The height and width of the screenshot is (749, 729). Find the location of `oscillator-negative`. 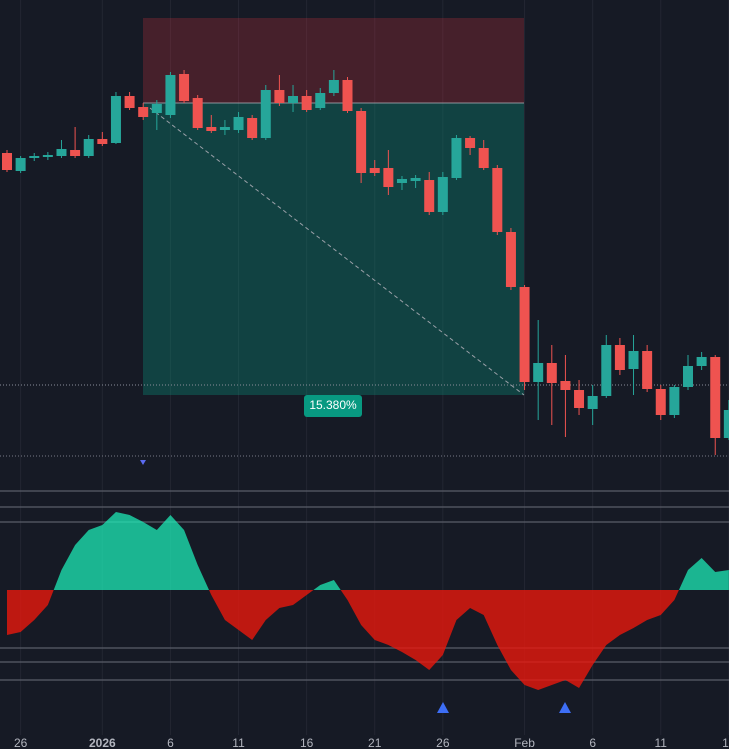

oscillator-negative is located at coordinates (368, 640).